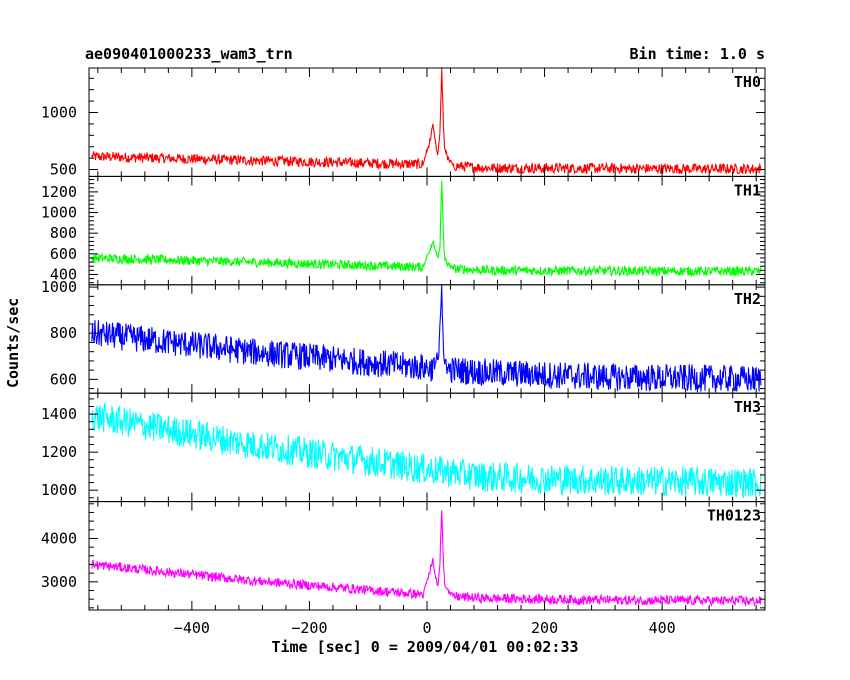 The image size is (850, 680). Describe the element at coordinates (662, 628) in the screenshot. I see `x-tick-label: 400` at that location.